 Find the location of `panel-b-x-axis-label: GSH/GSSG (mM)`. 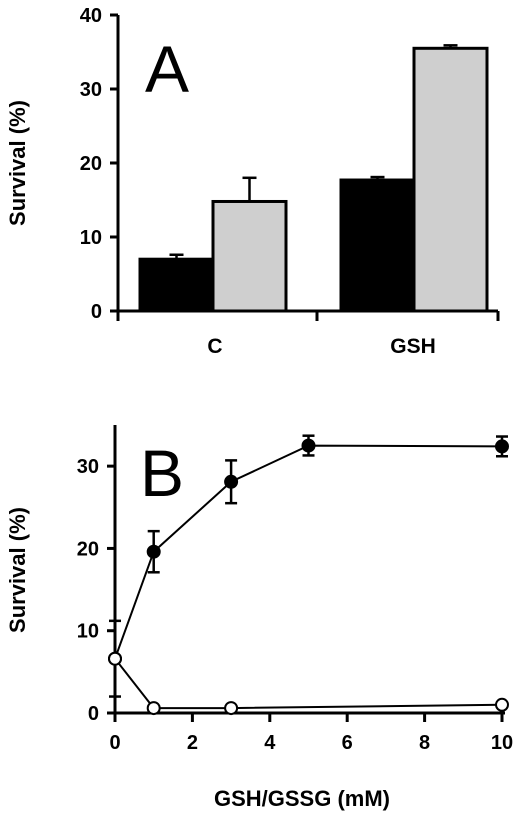

panel-b-x-axis-label: GSH/GSSG (mM) is located at coordinates (302, 798).